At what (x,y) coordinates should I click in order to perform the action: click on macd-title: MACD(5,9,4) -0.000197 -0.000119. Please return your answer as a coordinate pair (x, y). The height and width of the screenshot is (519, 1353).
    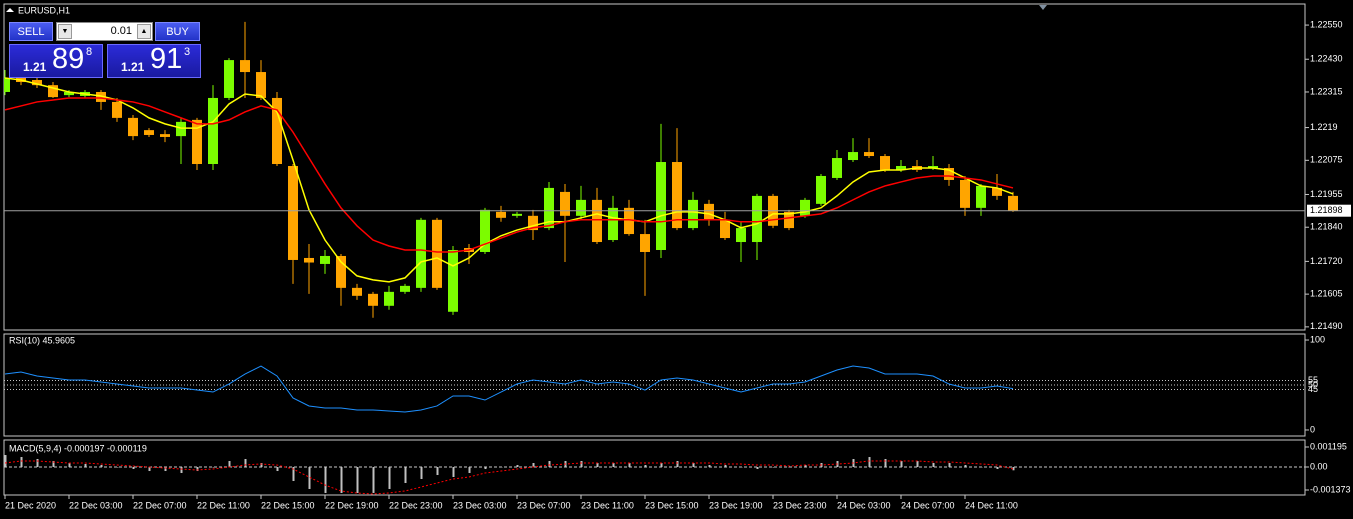
    Looking at the image, I should click on (78, 448).